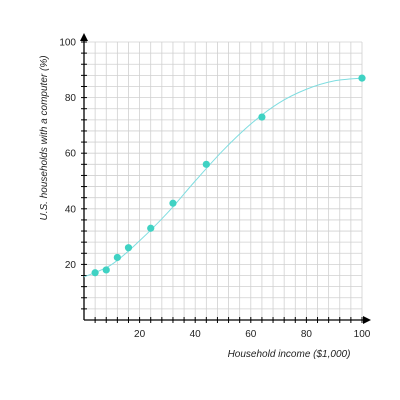 The height and width of the screenshot is (400, 400). What do you see at coordinates (196, 334) in the screenshot?
I see `x-tick-label: 40` at bounding box center [196, 334].